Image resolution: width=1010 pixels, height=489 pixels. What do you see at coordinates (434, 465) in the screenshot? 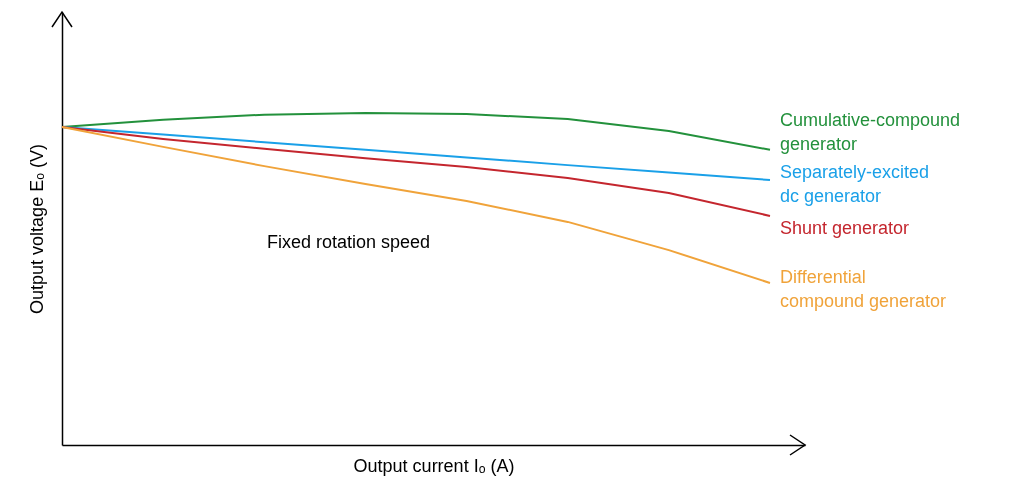
I see `x-axis-title: Output current Iₒ (A)` at bounding box center [434, 465].